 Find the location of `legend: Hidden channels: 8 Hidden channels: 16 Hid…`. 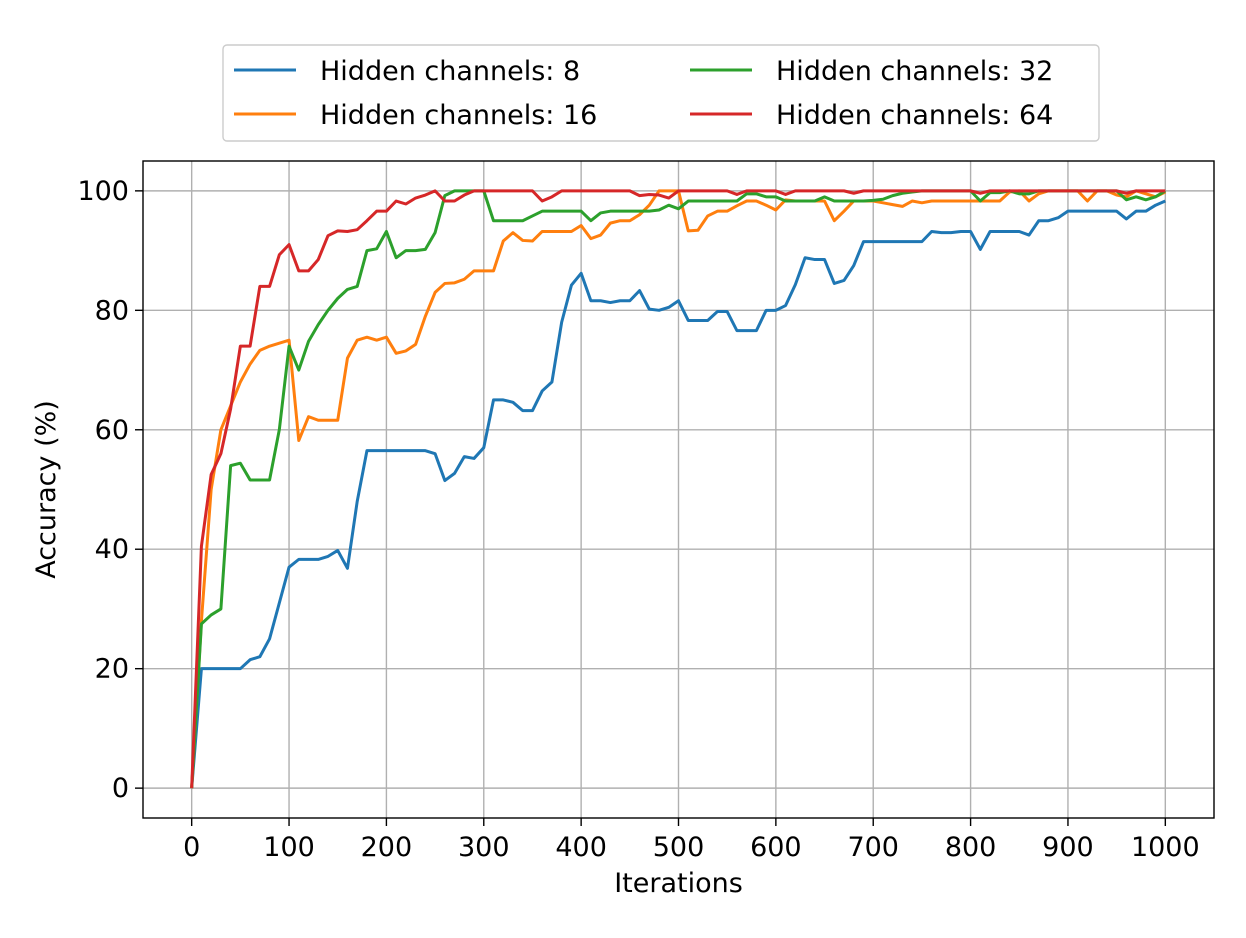

legend: Hidden channels: 8 Hidden channels: 16 Hid… is located at coordinates (661, 93).